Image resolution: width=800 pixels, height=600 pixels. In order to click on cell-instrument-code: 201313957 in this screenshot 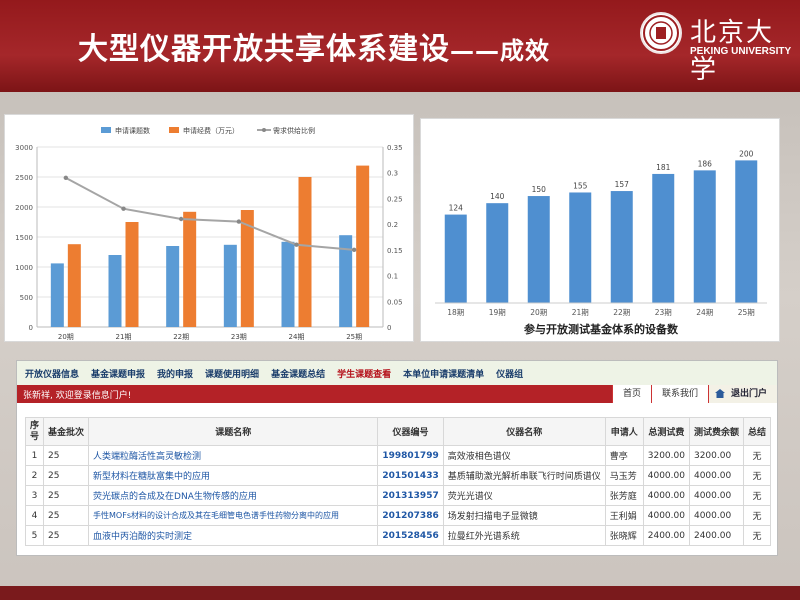, I will do `click(410, 495)`.